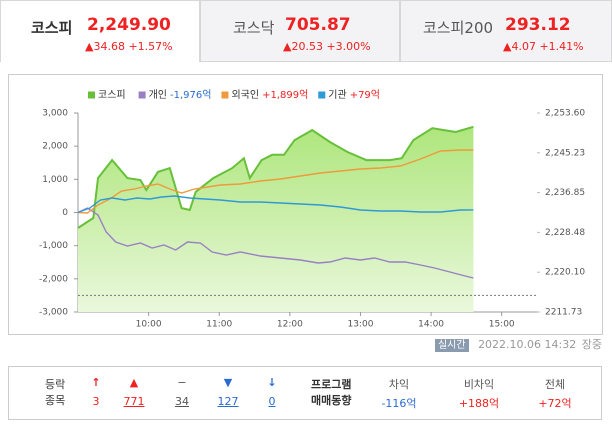 This screenshot has height=448, width=612. I want to click on x-tick-label: 12:00, so click(290, 325).